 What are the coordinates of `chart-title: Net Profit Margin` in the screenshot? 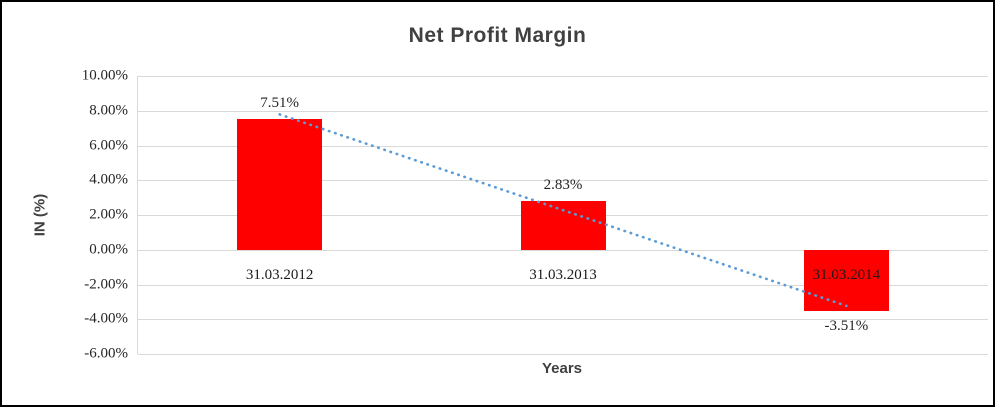 It's located at (497, 35).